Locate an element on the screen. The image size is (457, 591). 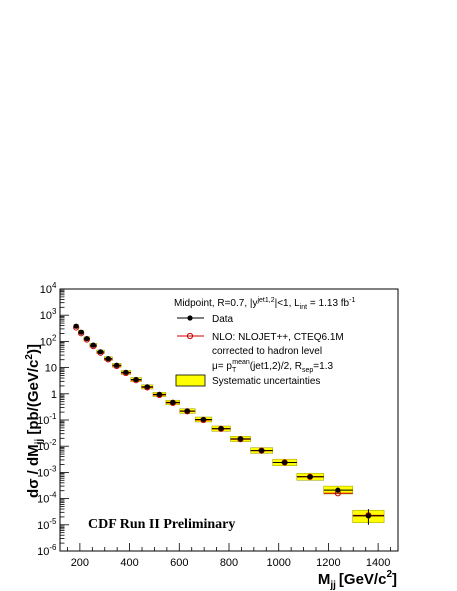
y-tick-label: 10 is located at coordinates (51, 369).